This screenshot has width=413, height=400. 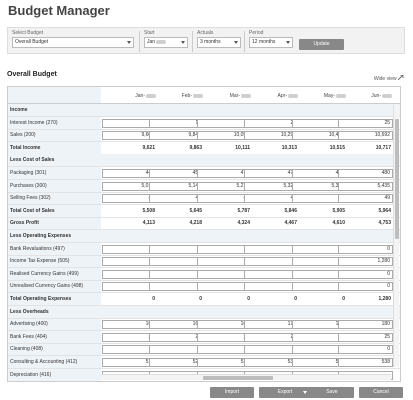 I want to click on import-button: Import, so click(x=232, y=392).